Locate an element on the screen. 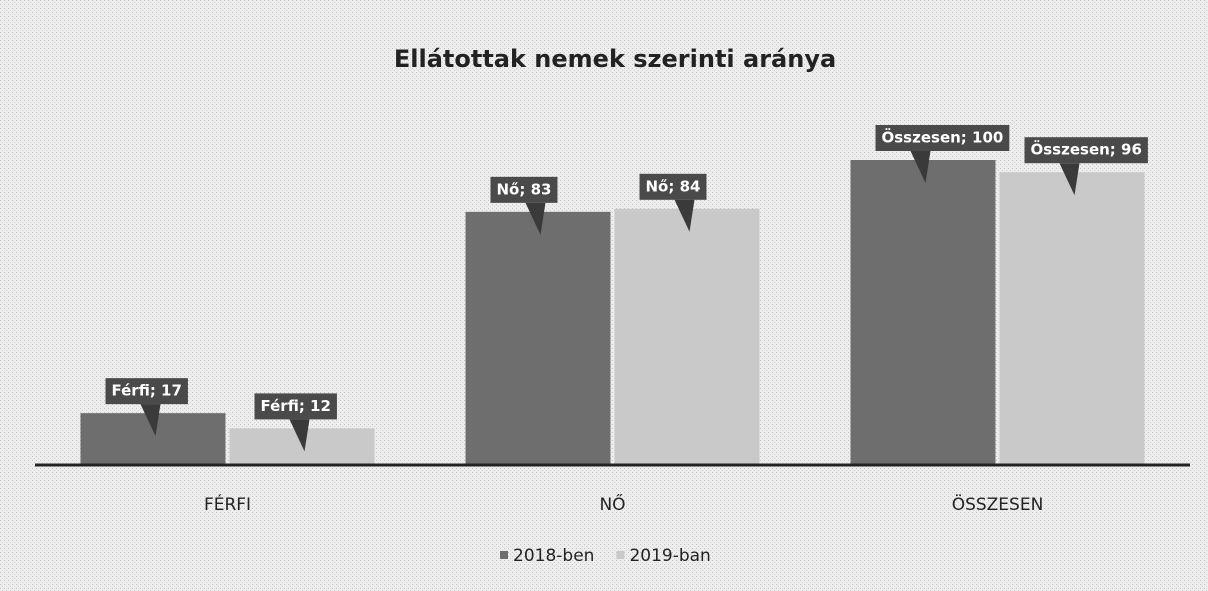 This screenshot has height=591, width=1208. value-label: Nő; 83 is located at coordinates (524, 189).